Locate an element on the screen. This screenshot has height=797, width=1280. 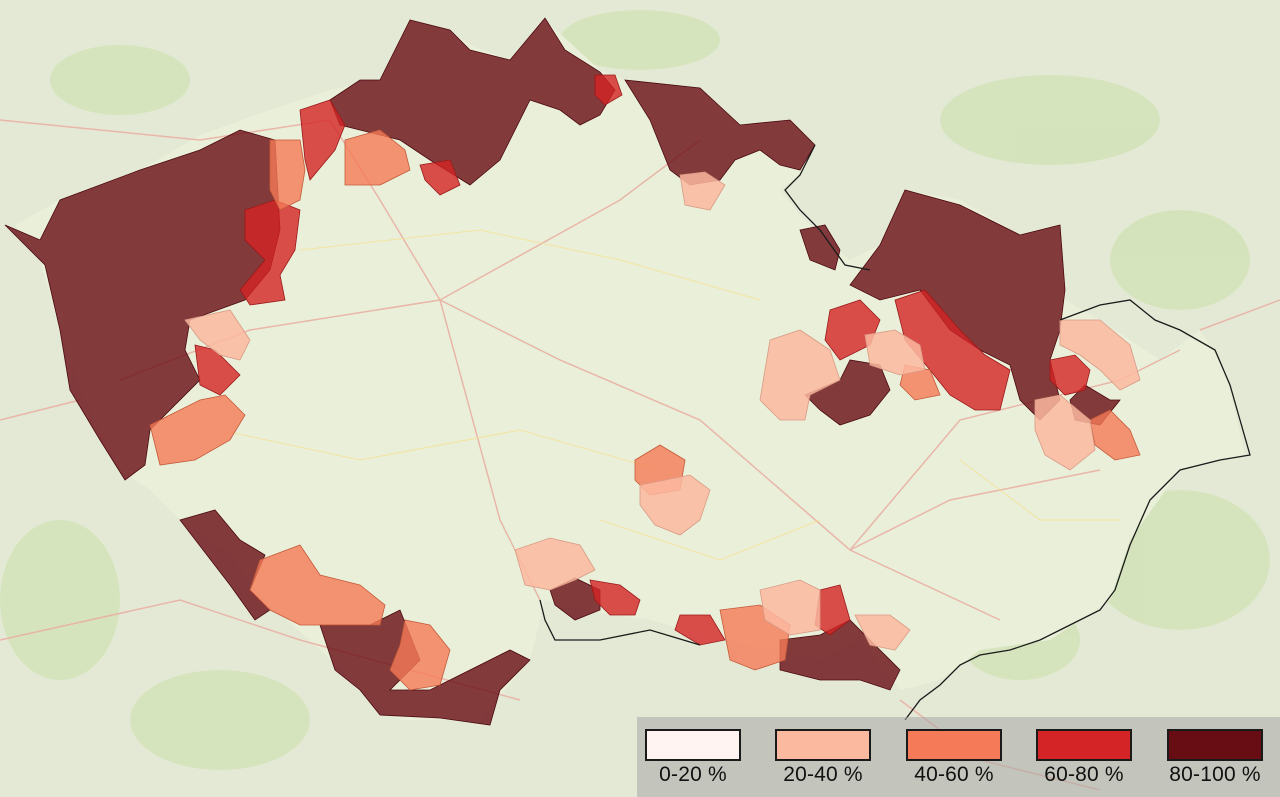
legend-item-20-40: 20-40 % is located at coordinates (823, 760).